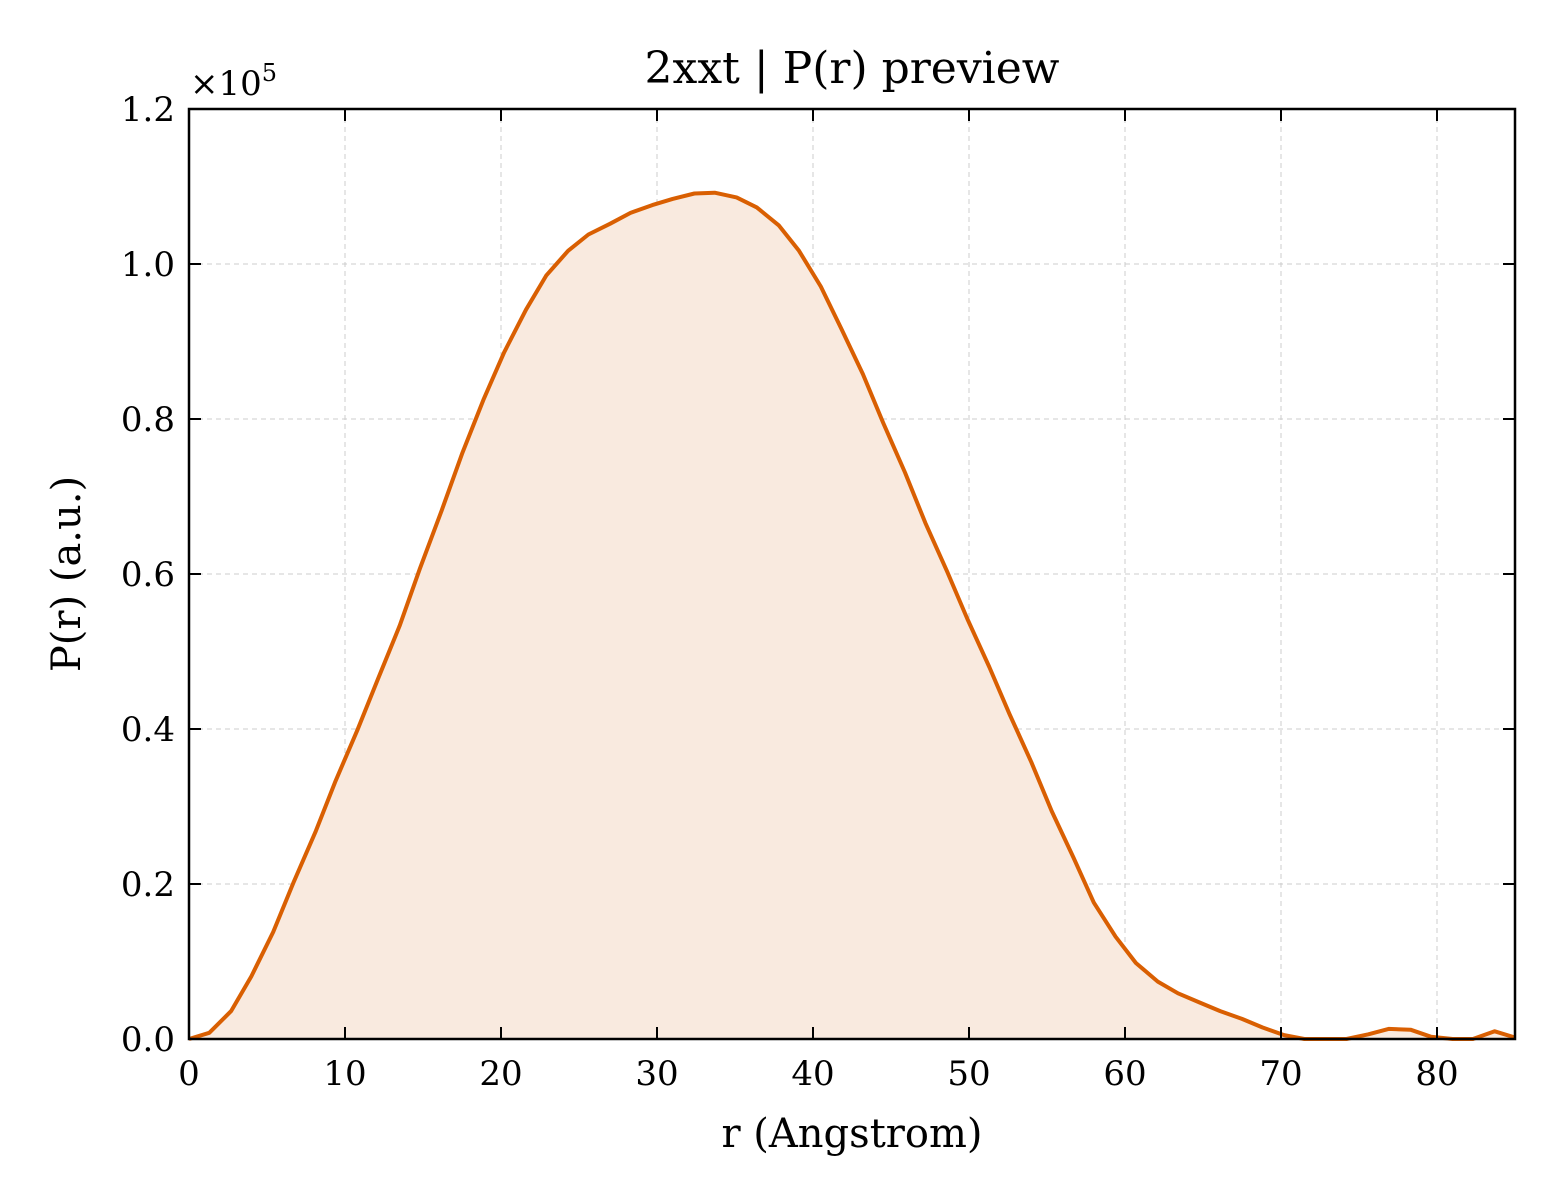 The image size is (1560, 1200). Describe the element at coordinates (344, 1074) in the screenshot. I see `x-tick-label: 10` at that location.